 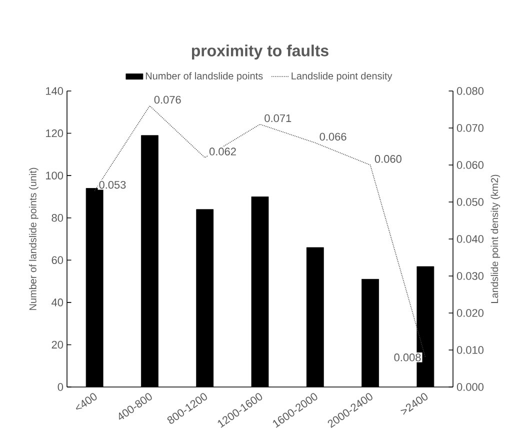 I want to click on y2-tick-label: 0.050, so click(x=470, y=202).